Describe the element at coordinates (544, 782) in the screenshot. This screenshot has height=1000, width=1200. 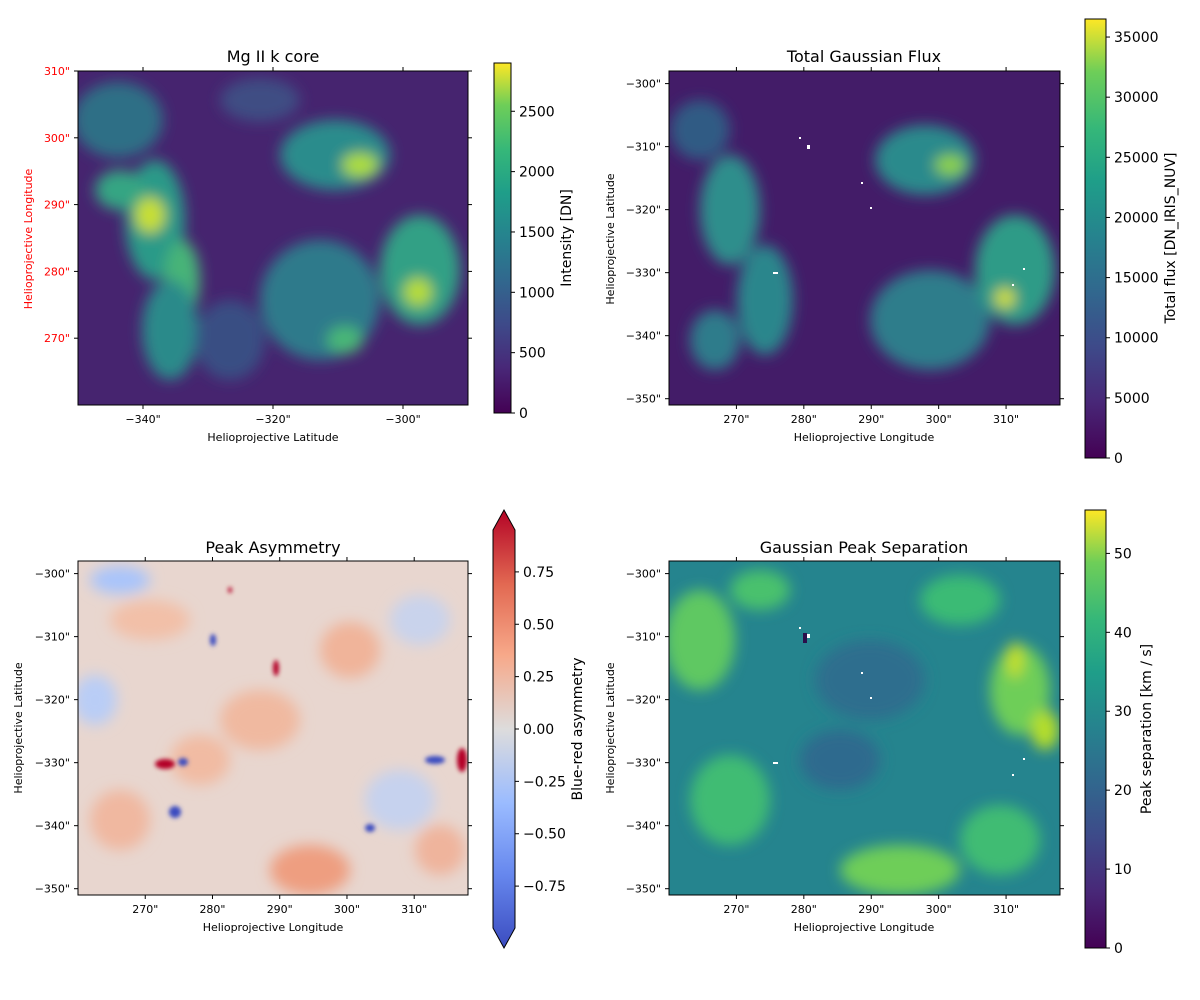
I see `colorbar-tick-label: −0.25` at that location.